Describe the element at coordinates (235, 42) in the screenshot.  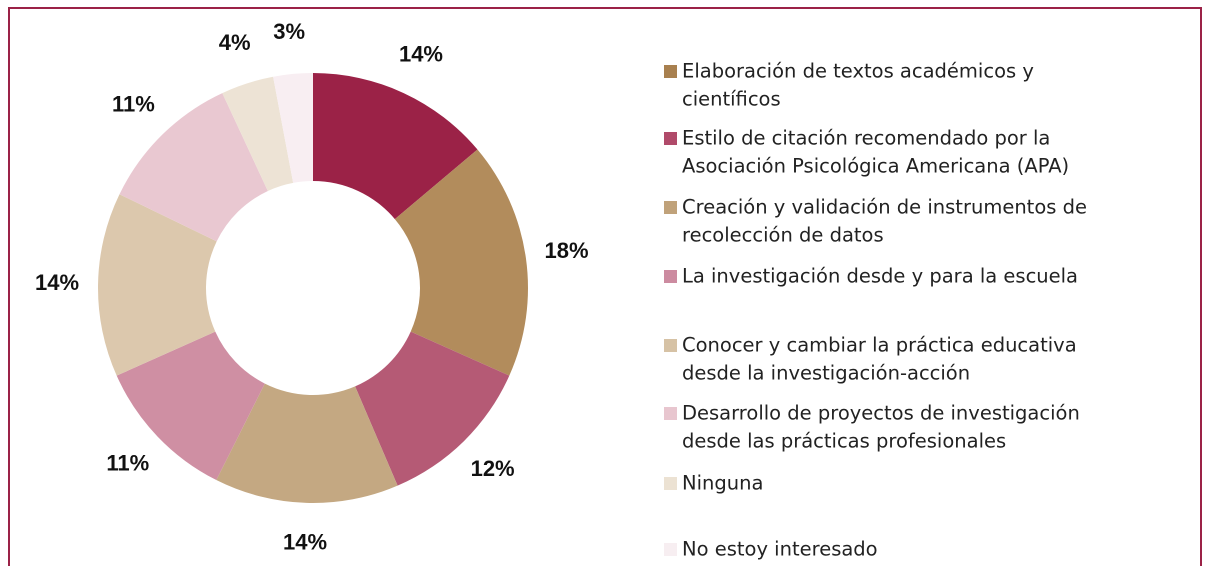
I see `value-label: 4%` at that location.